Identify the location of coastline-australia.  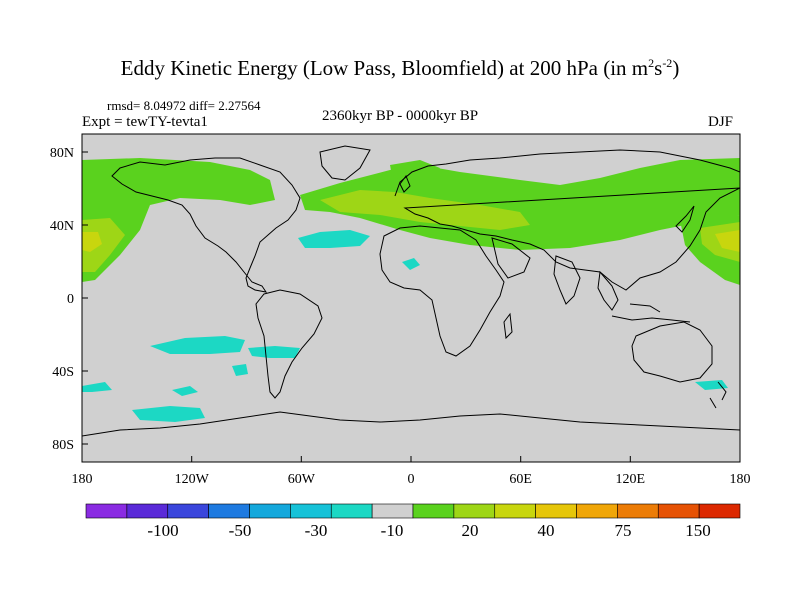
(672, 352).